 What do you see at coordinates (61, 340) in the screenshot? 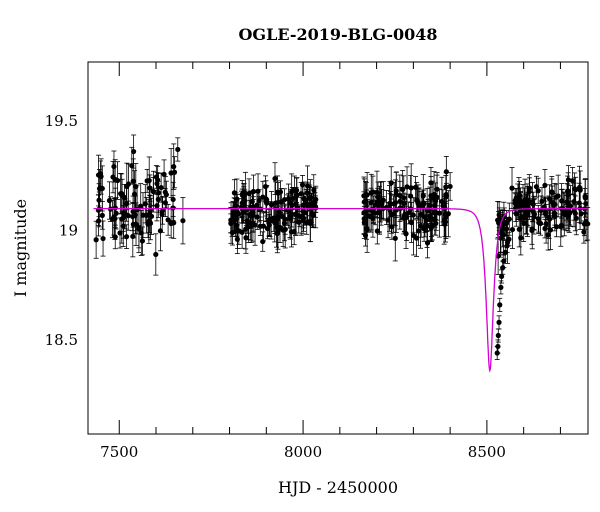
I see `y-tick-label: 18.5` at bounding box center [61, 340].